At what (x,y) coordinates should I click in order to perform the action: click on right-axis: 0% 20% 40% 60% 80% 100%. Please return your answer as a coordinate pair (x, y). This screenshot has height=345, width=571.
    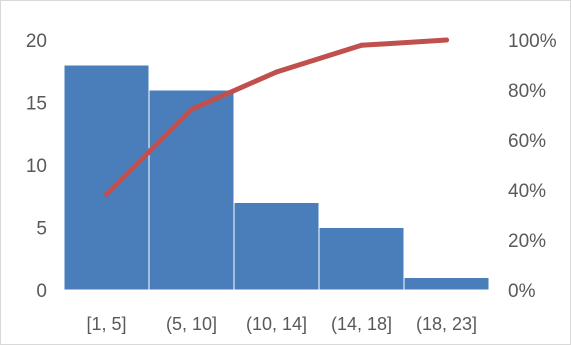
    Looking at the image, I should click on (532, 166).